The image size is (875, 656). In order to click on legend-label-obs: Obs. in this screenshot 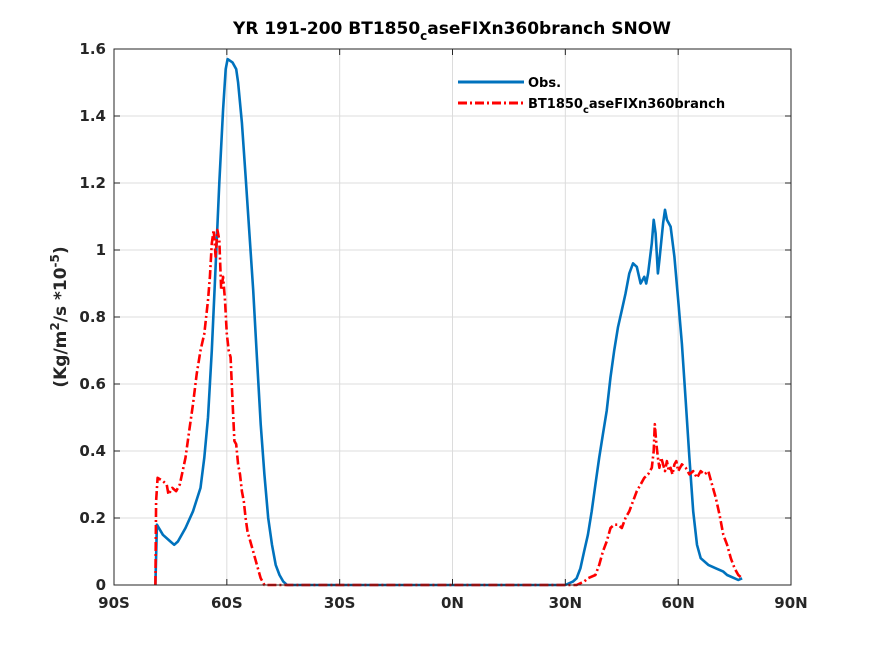, I will do `click(544, 83)`.